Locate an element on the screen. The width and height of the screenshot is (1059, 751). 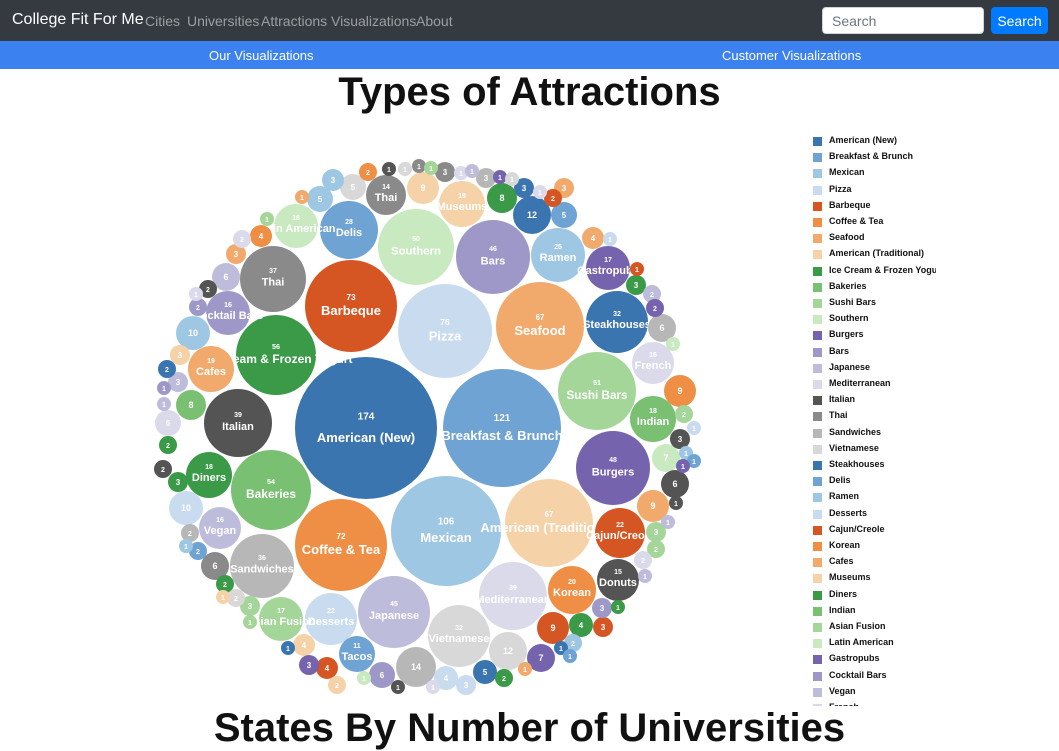
legend-label: Cocktail Bars is located at coordinates (858, 674).